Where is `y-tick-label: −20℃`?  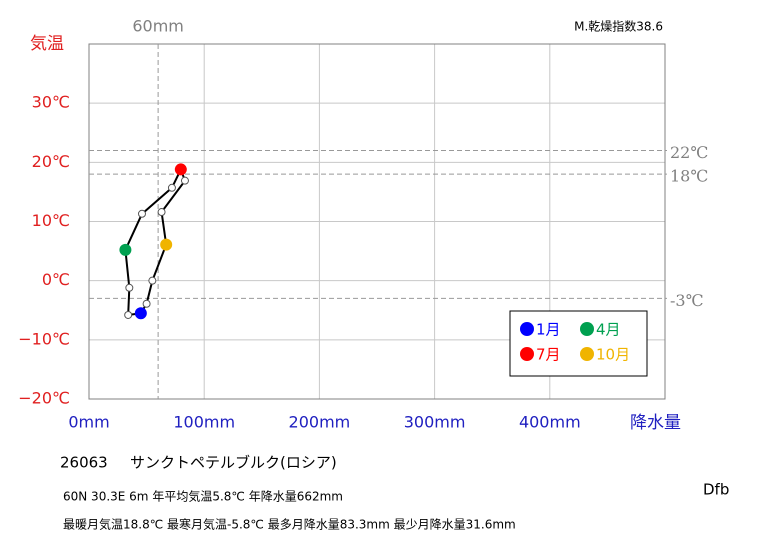 y-tick-label: −20℃ is located at coordinates (44, 398).